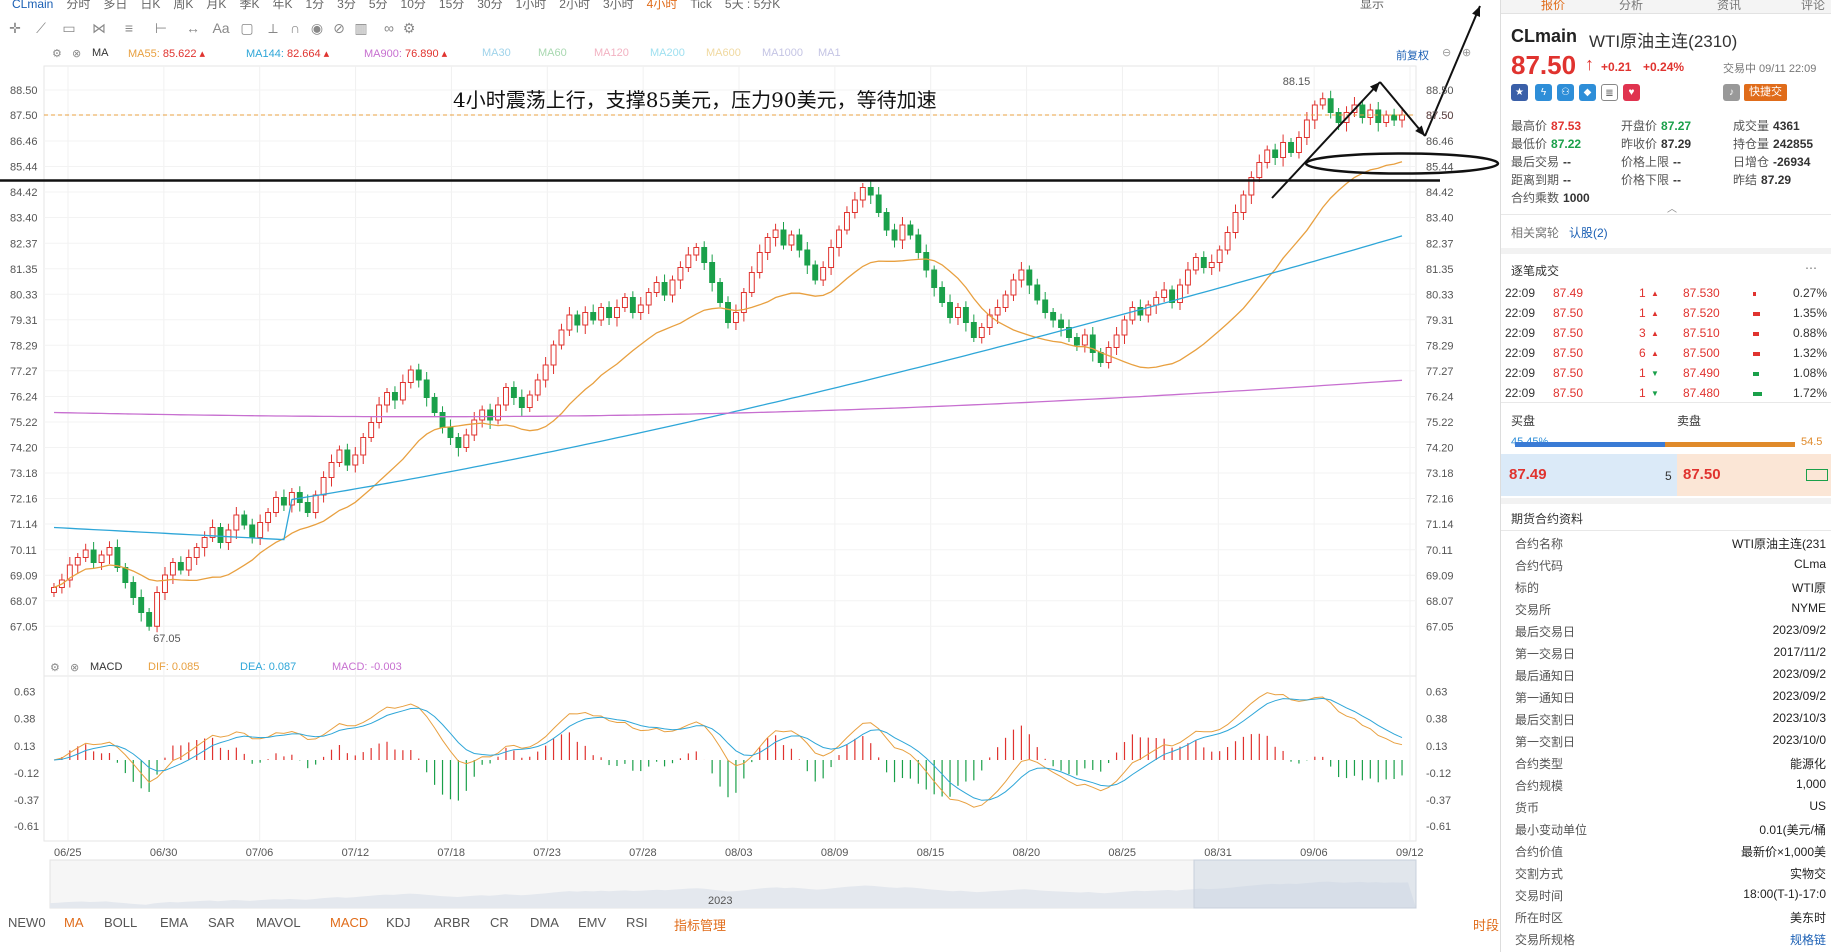 This screenshot has height=952, width=1831. I want to click on indicator-tab: SAR, so click(221, 922).